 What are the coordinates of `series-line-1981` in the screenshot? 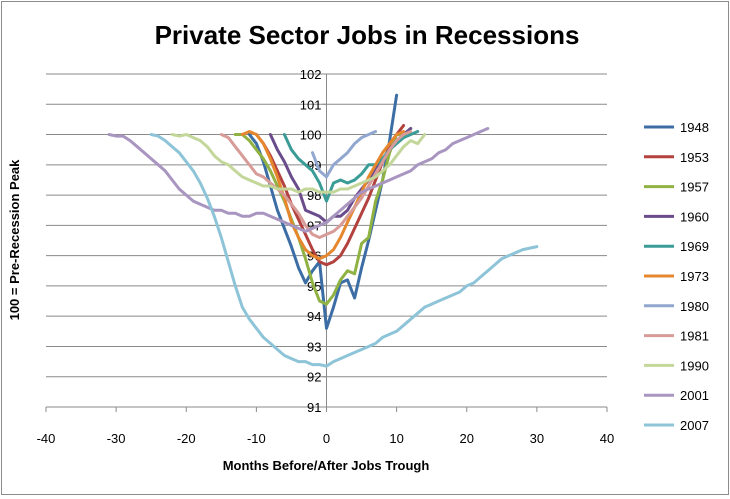 It's located at (316, 184).